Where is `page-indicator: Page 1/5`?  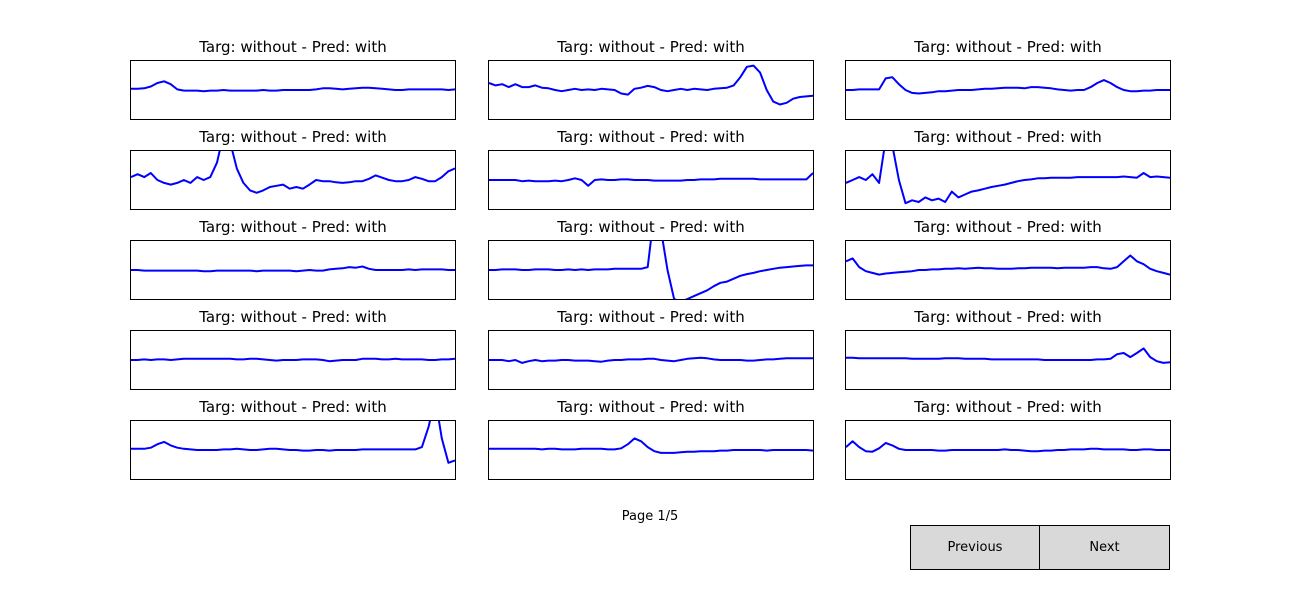
page-indicator: Page 1/5 is located at coordinates (650, 516).